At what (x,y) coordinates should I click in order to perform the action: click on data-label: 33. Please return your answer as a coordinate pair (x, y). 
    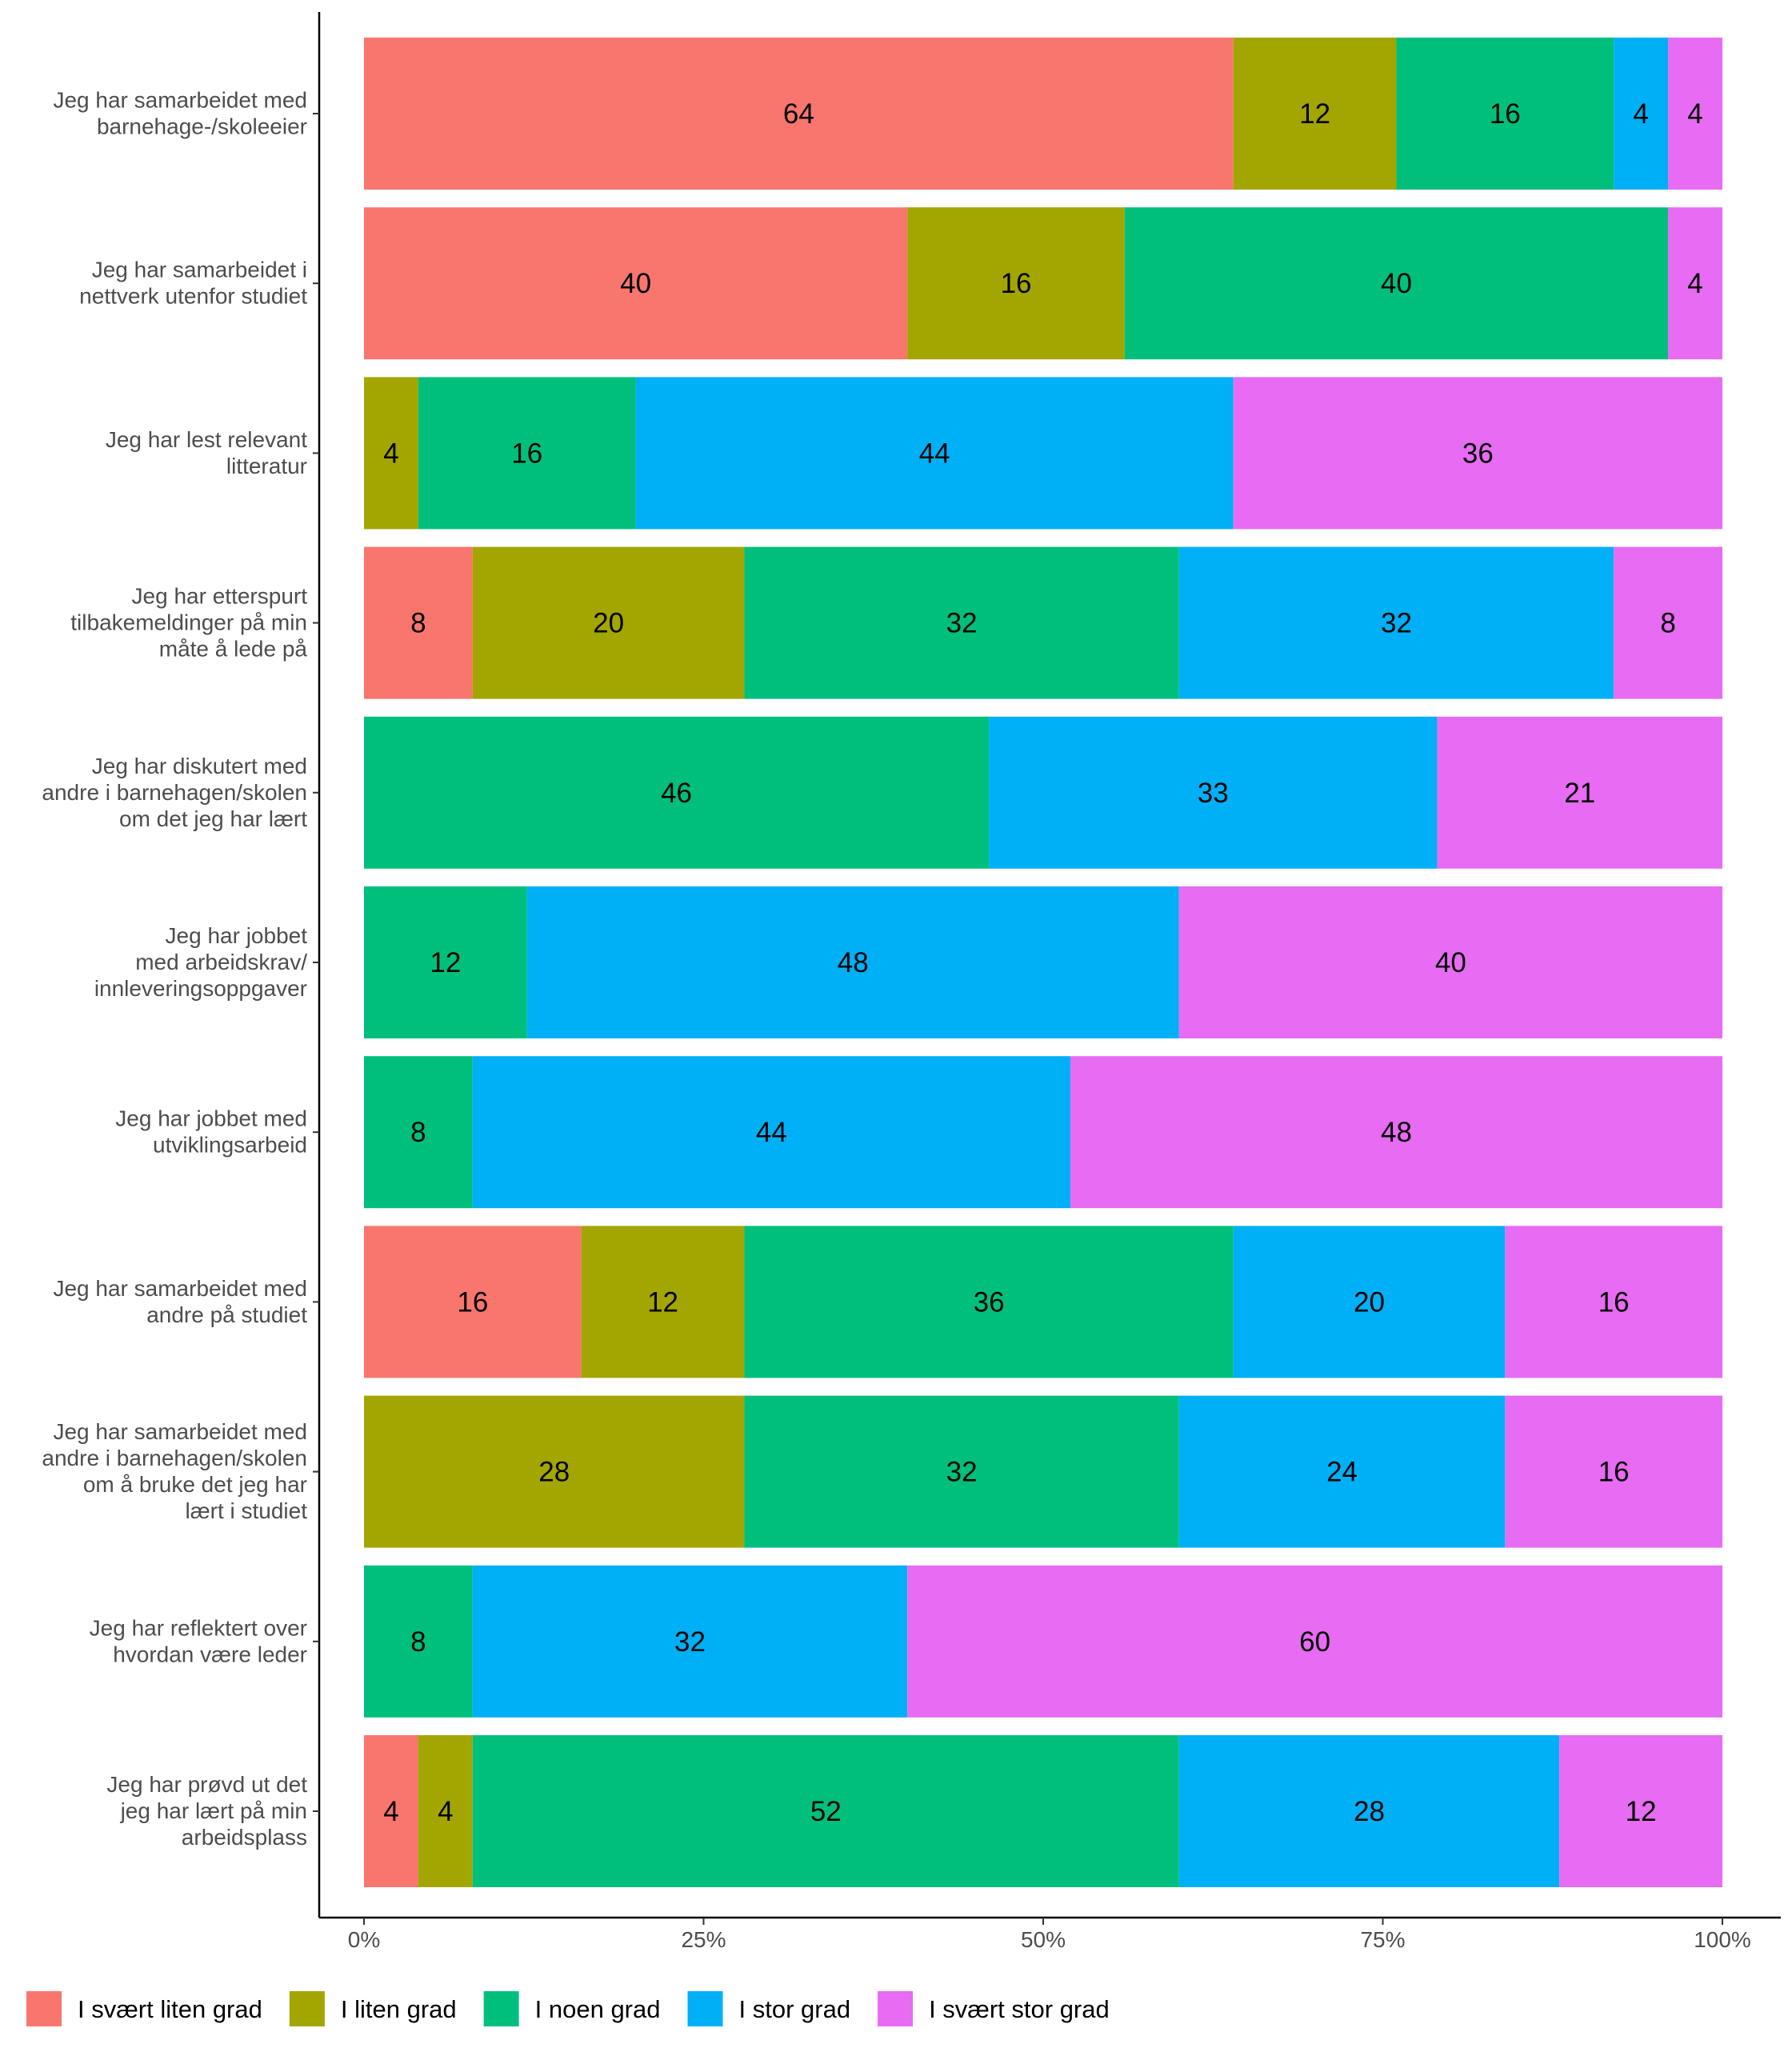
    Looking at the image, I should click on (1213, 793).